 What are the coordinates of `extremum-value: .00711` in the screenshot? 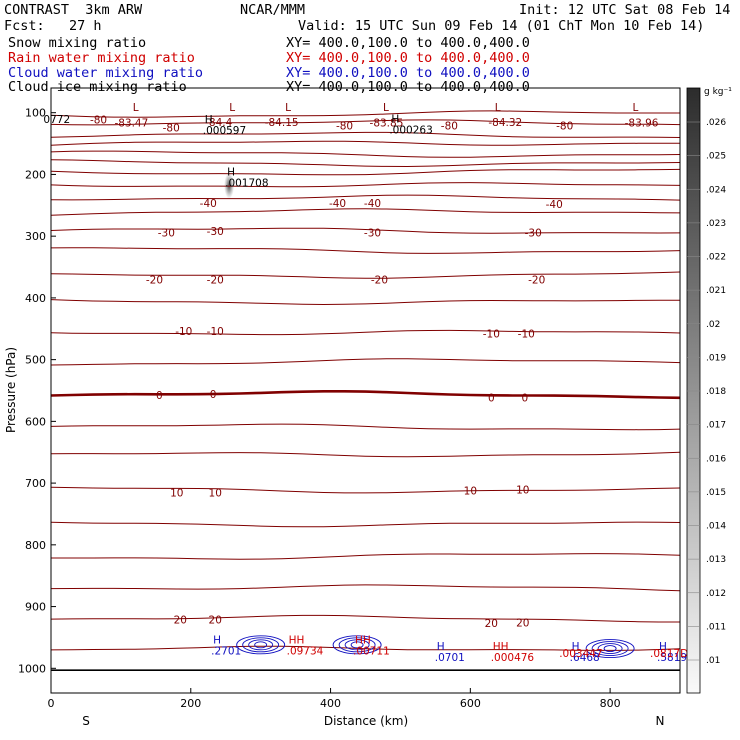 It's located at (371, 652).